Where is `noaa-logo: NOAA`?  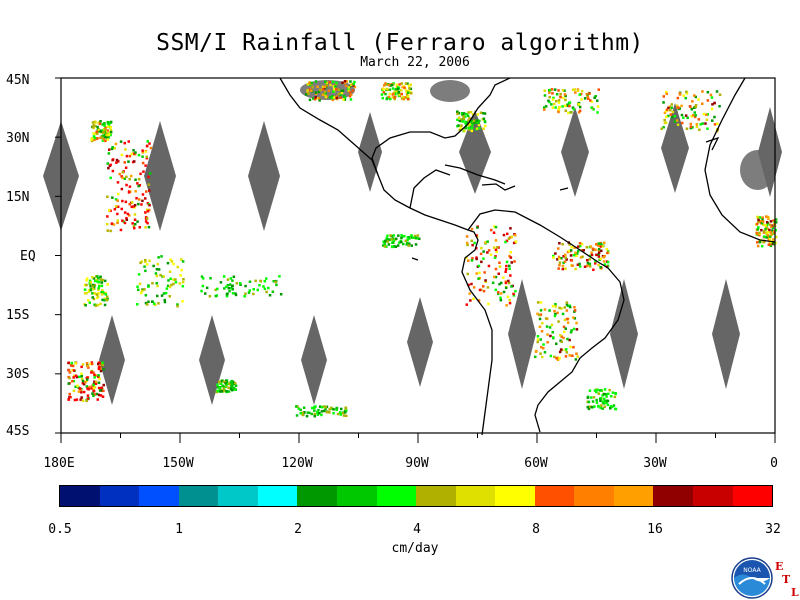 noaa-logo: NOAA is located at coordinates (752, 578).